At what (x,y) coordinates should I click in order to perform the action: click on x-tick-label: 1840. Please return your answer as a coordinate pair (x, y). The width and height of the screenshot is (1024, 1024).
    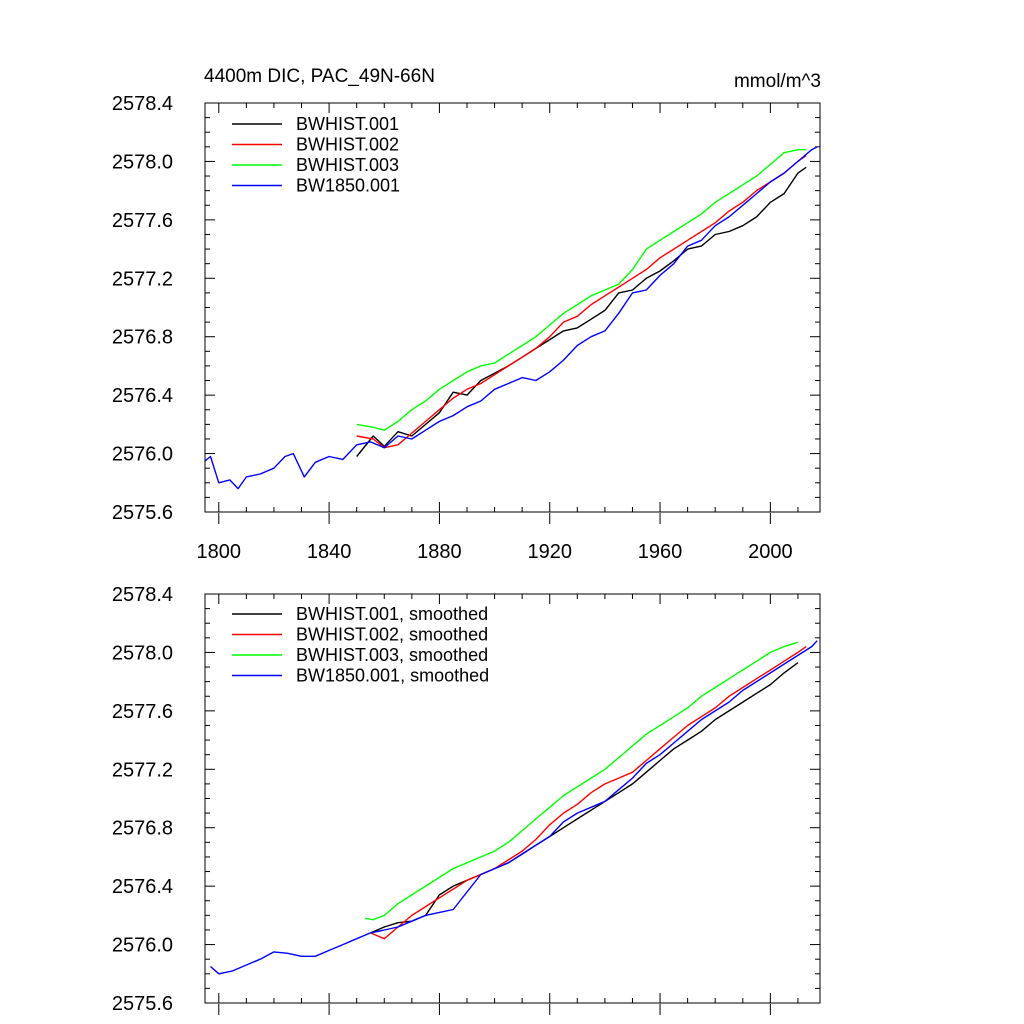
    Looking at the image, I should click on (329, 552).